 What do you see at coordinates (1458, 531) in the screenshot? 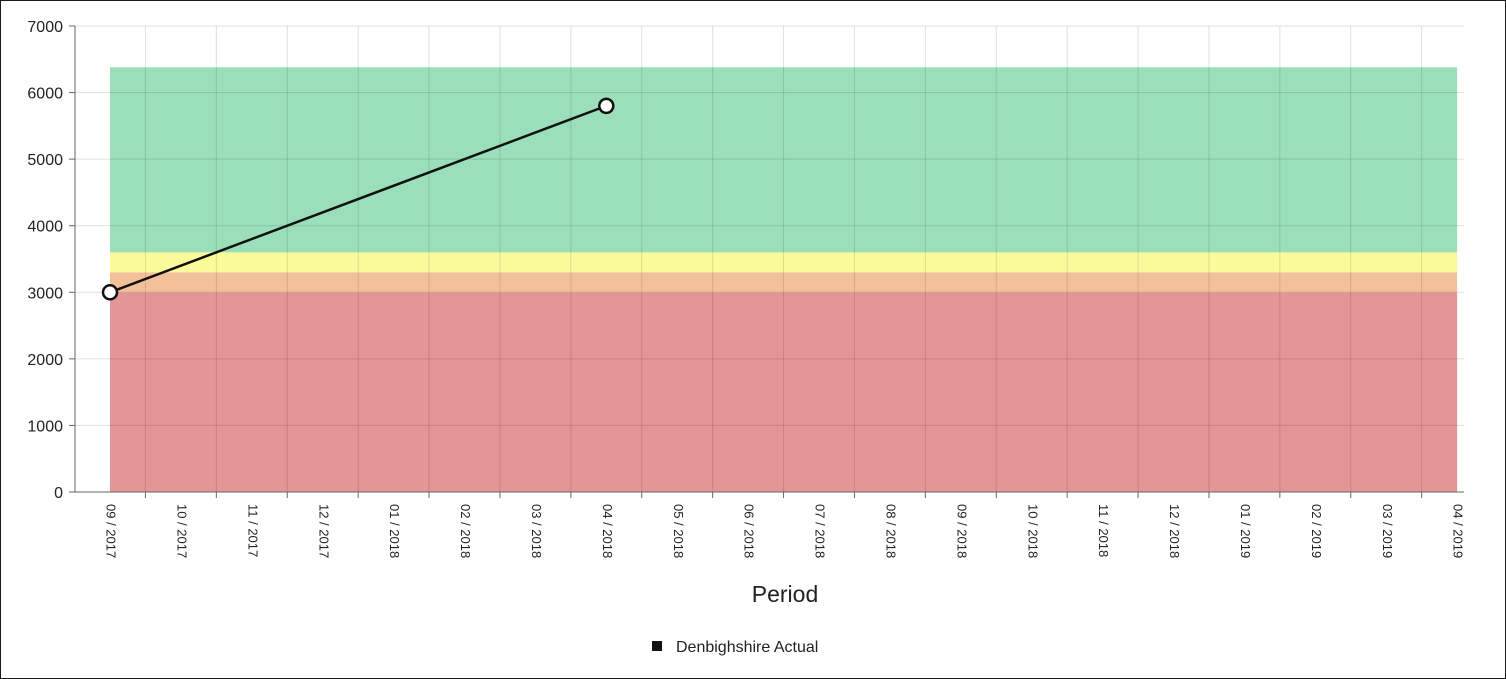
I see `x-tick-label: 04 / 2019` at bounding box center [1458, 531].